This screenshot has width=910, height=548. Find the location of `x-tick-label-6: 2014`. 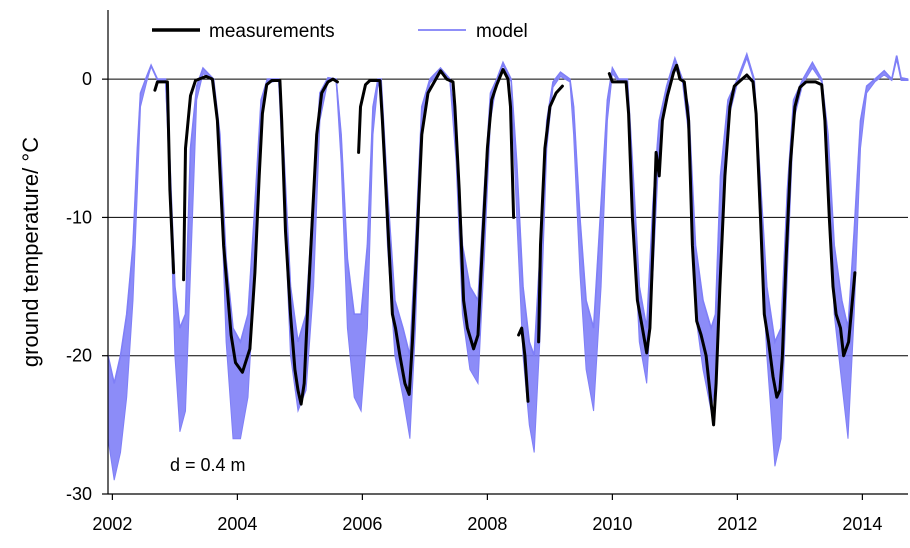

x-tick-label-6: 2014 is located at coordinates (862, 524).